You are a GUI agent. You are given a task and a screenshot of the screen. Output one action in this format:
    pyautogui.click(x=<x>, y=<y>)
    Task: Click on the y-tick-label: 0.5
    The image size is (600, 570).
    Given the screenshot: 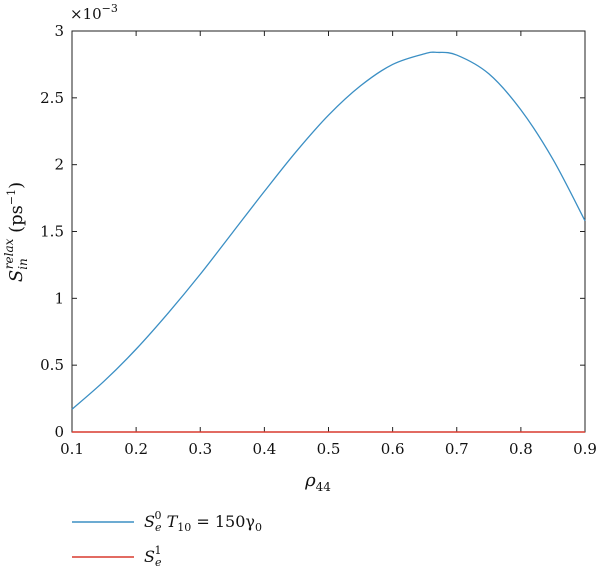 What is the action you would take?
    pyautogui.click(x=52, y=365)
    